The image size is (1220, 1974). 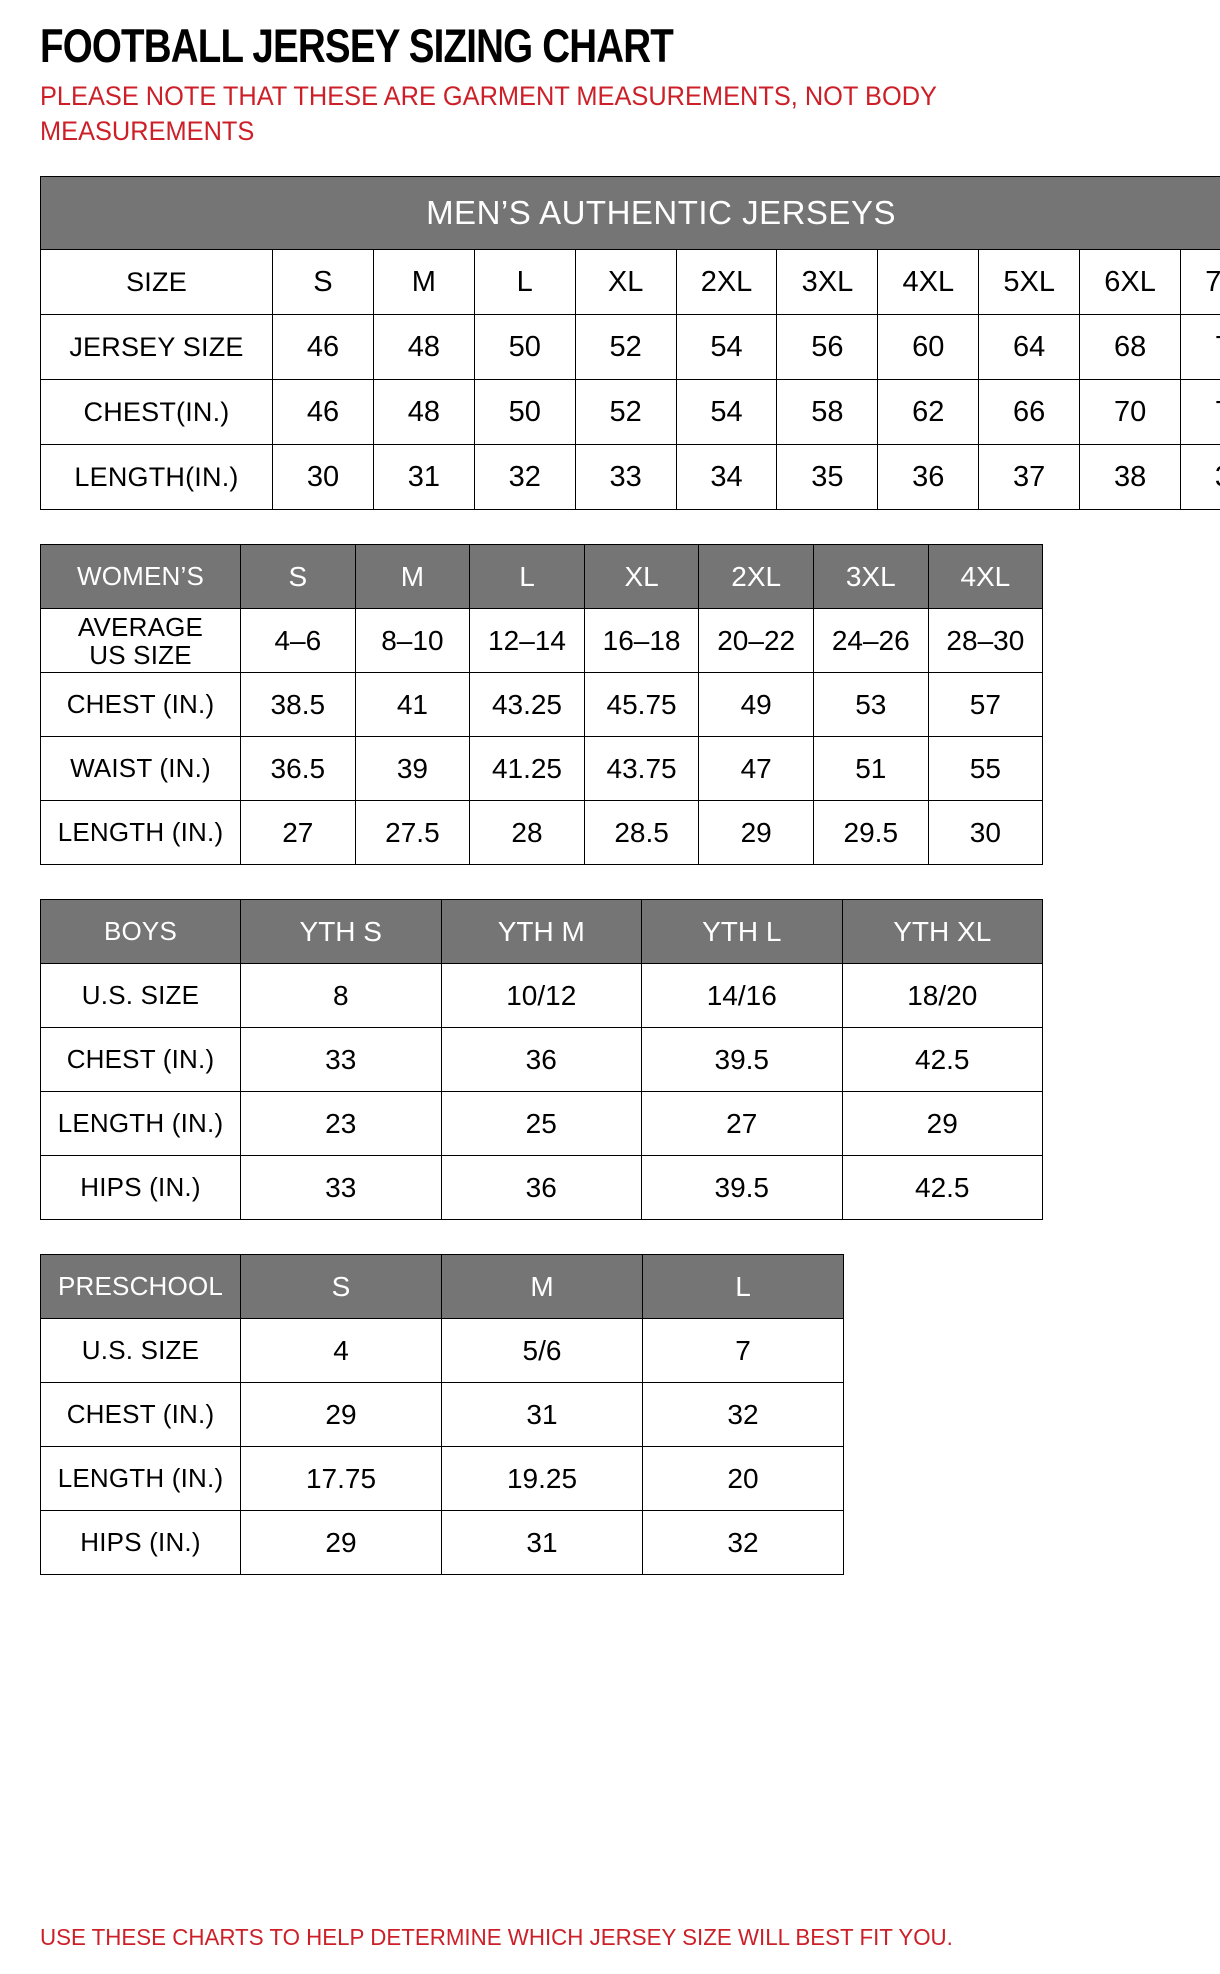 I want to click on preschool-header-row: PRESCHOOL S M L, so click(x=442, y=1287).